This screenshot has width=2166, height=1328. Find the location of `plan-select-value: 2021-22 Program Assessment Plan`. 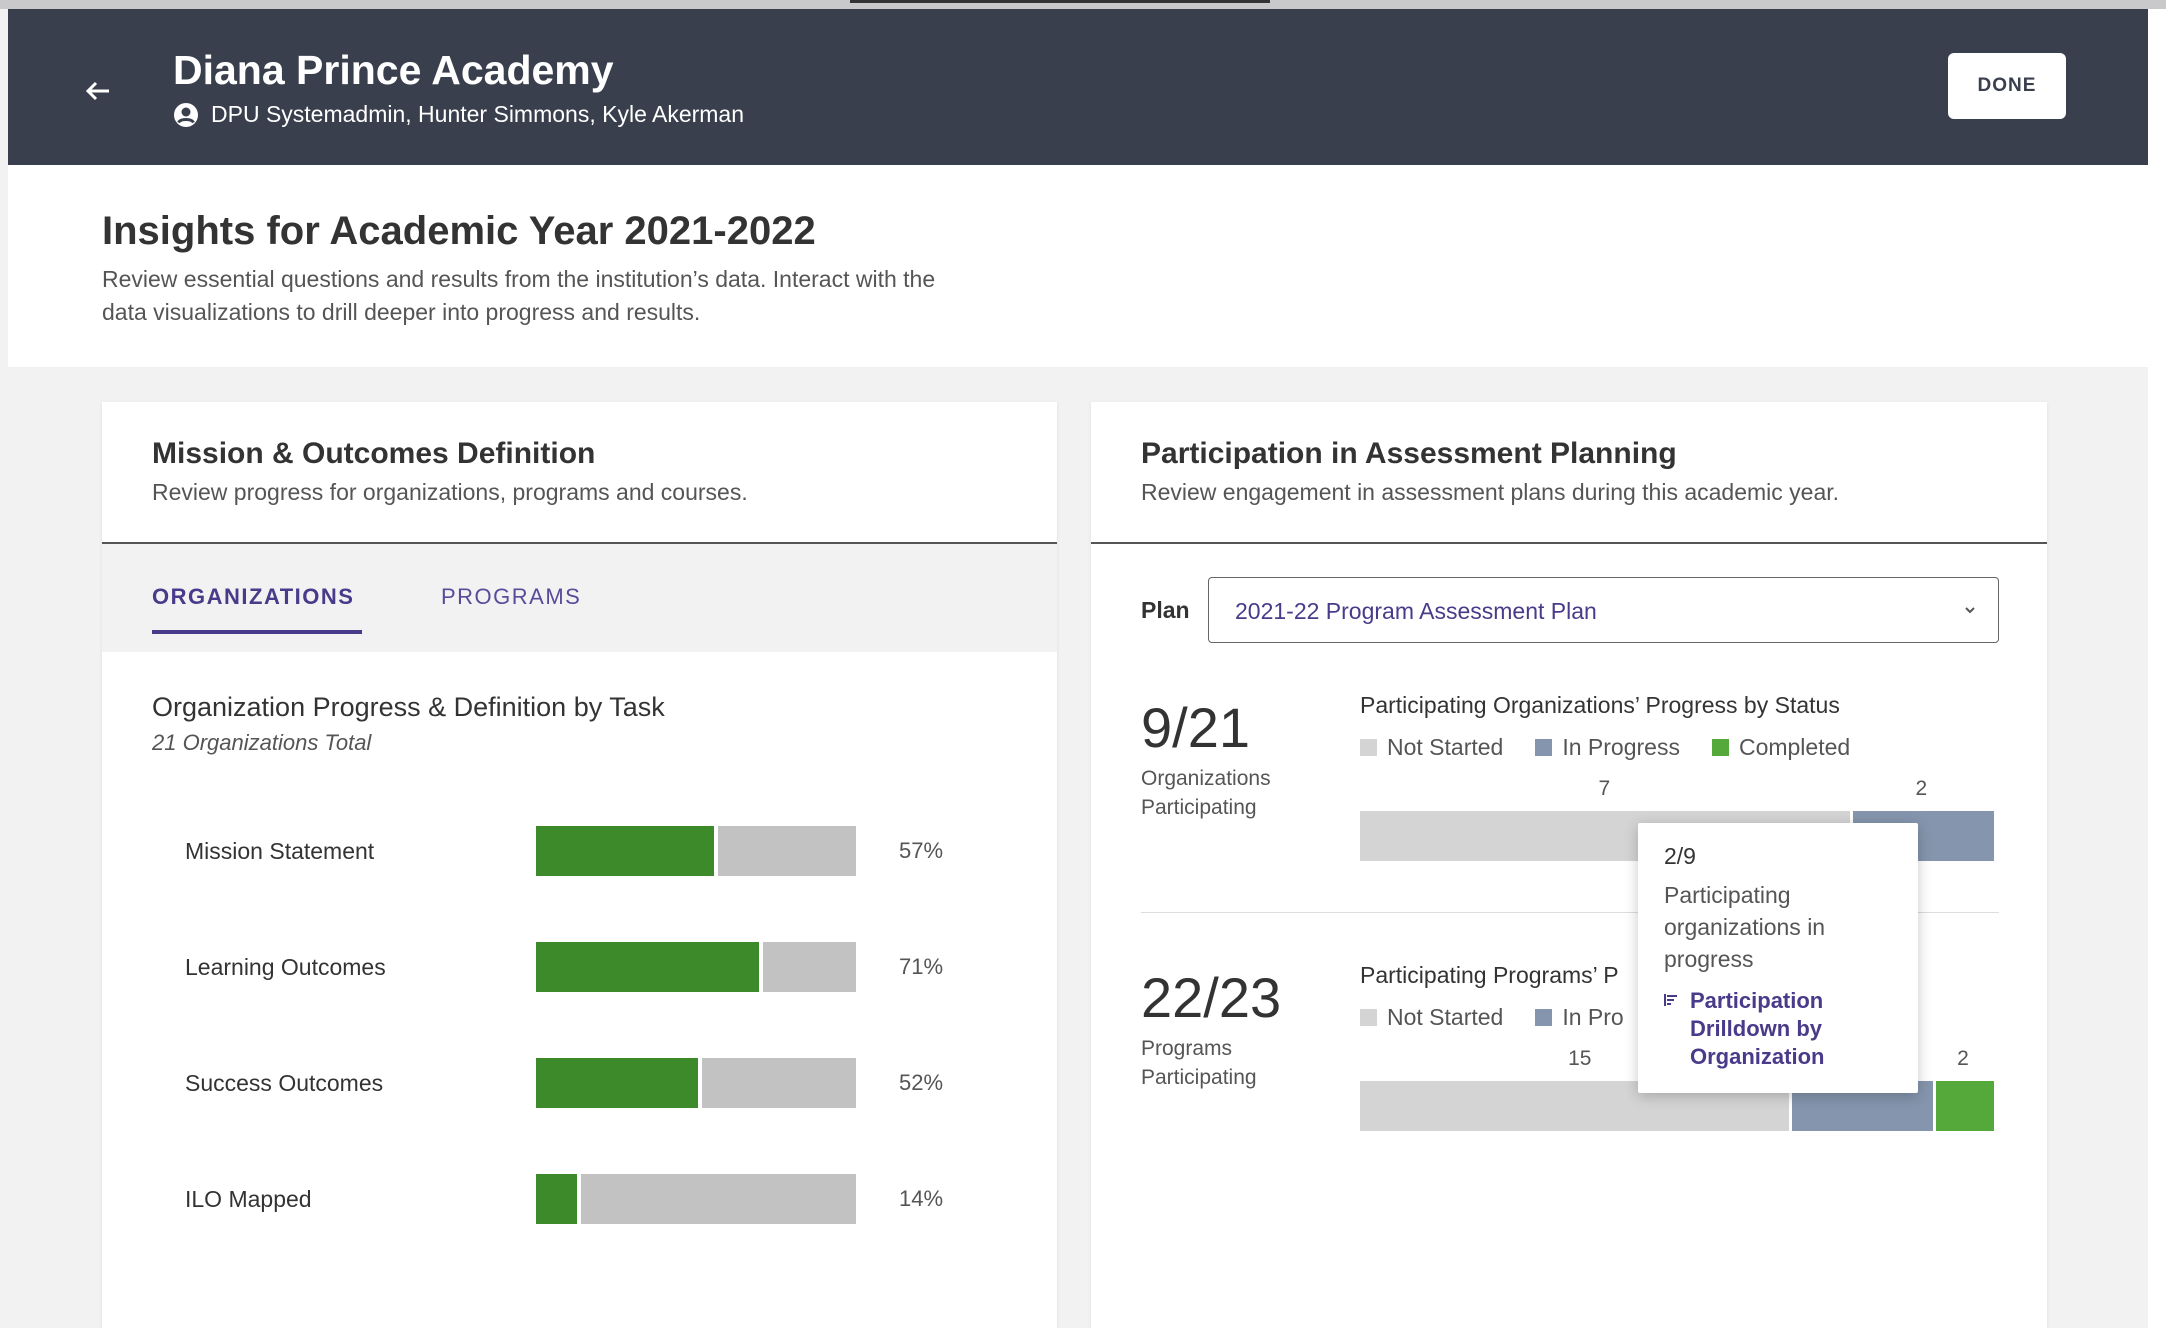

plan-select-value: 2021-22 Program Assessment Plan is located at coordinates (1416, 611).